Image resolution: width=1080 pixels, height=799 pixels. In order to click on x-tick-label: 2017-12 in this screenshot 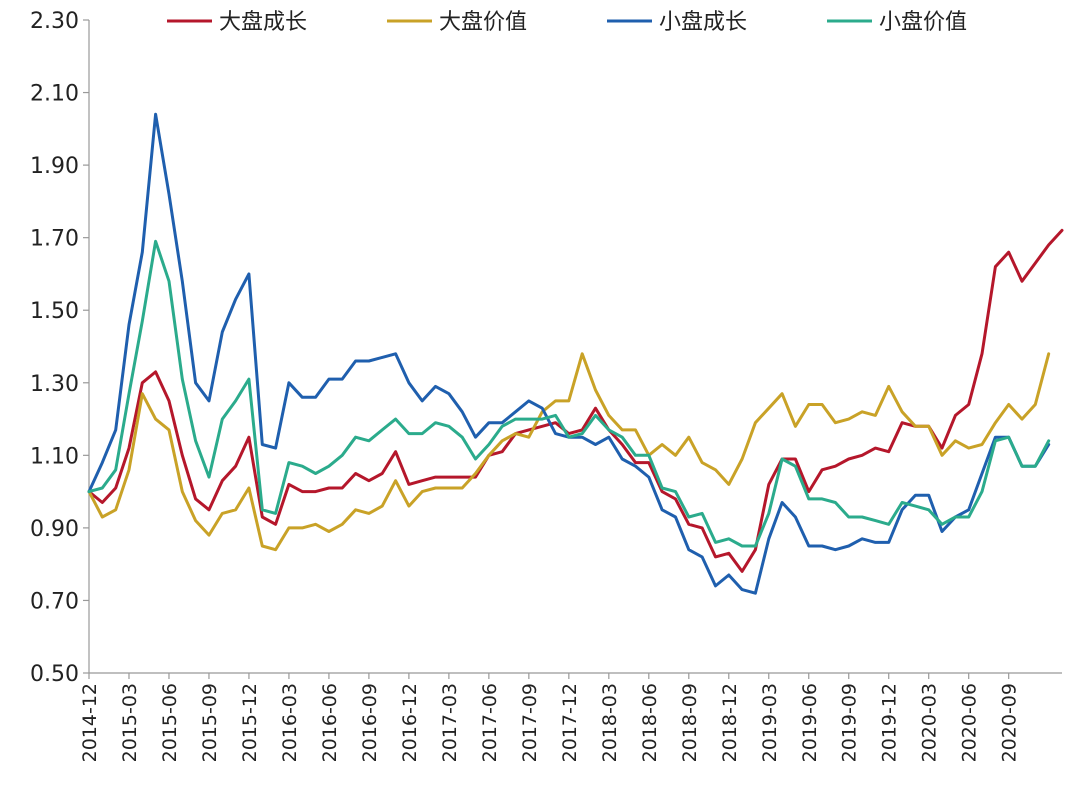, I will do `click(570, 722)`.